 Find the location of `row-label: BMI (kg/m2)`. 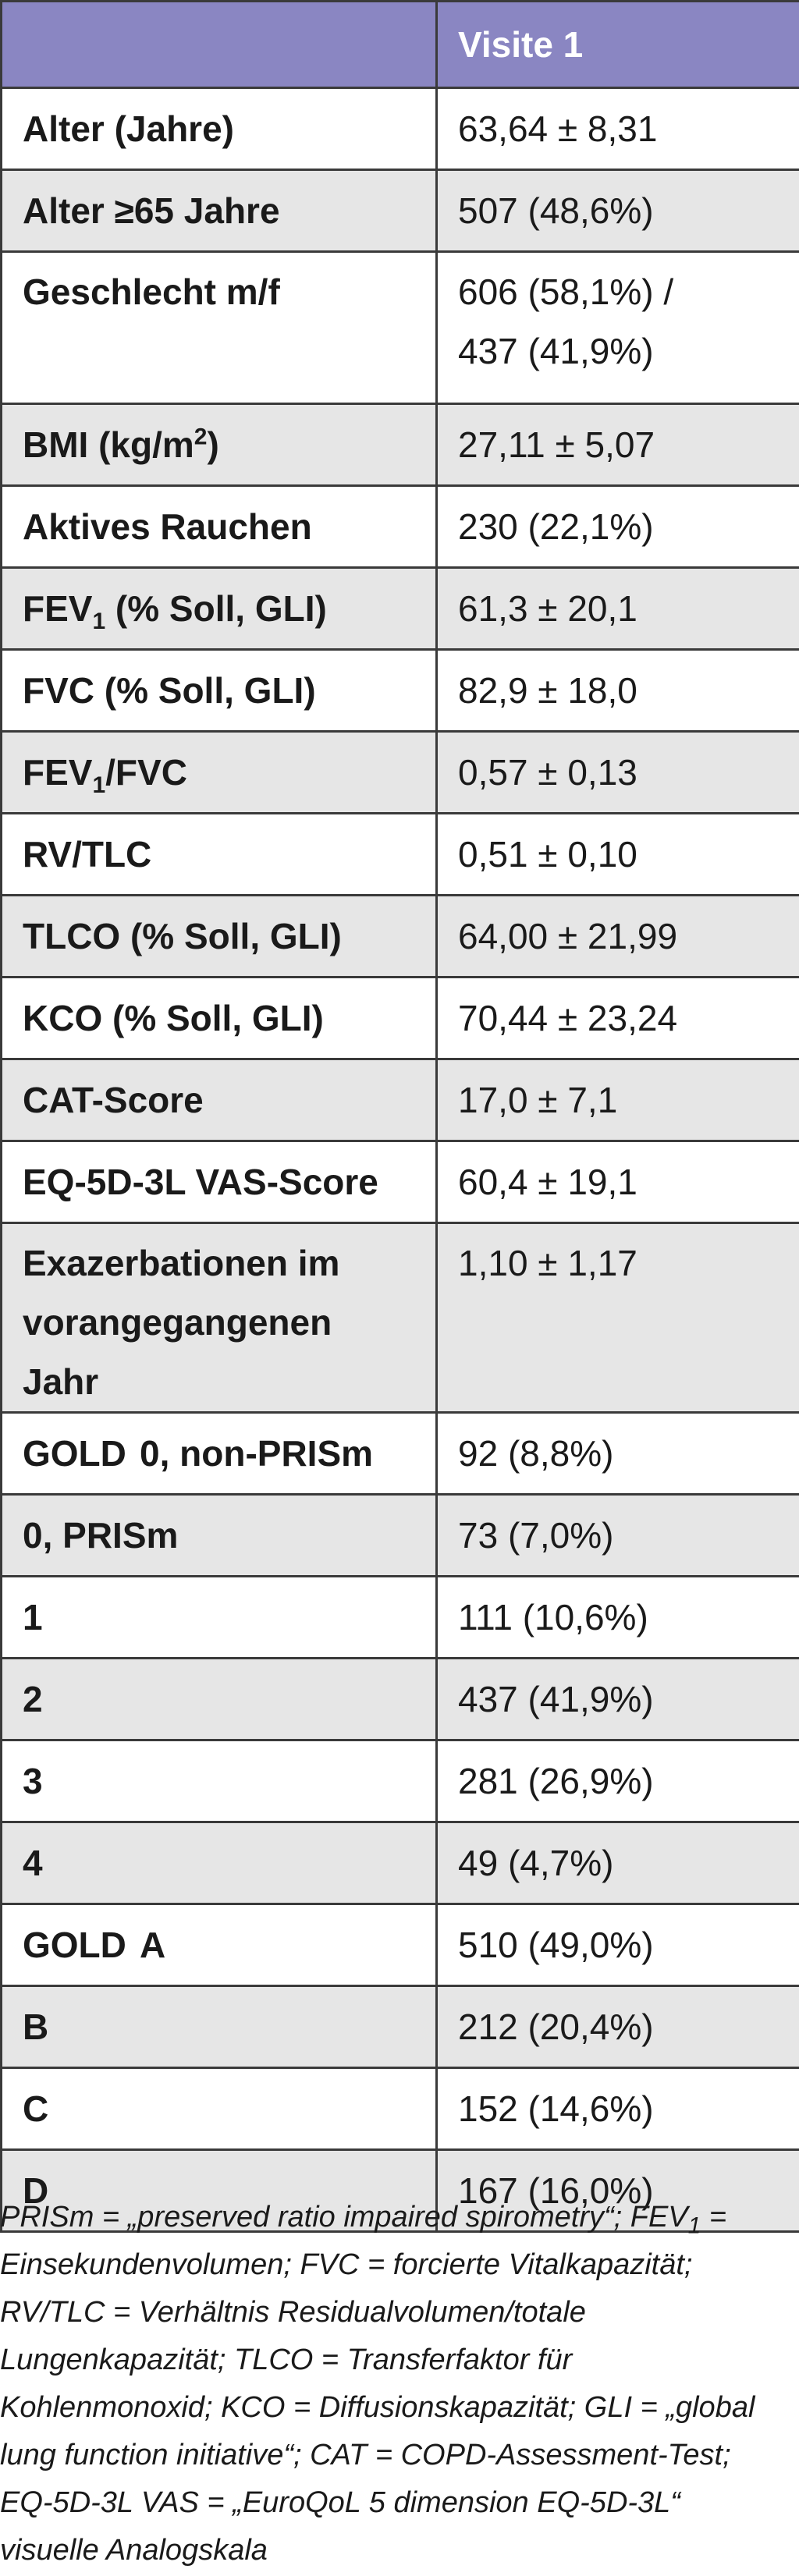

row-label: BMI (kg/m2) is located at coordinates (219, 445).